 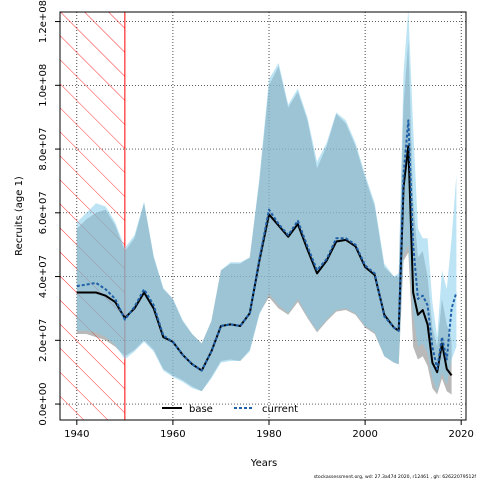 I want to click on x-axis: 1940 1960 1980 2000 2020, so click(x=269, y=430).